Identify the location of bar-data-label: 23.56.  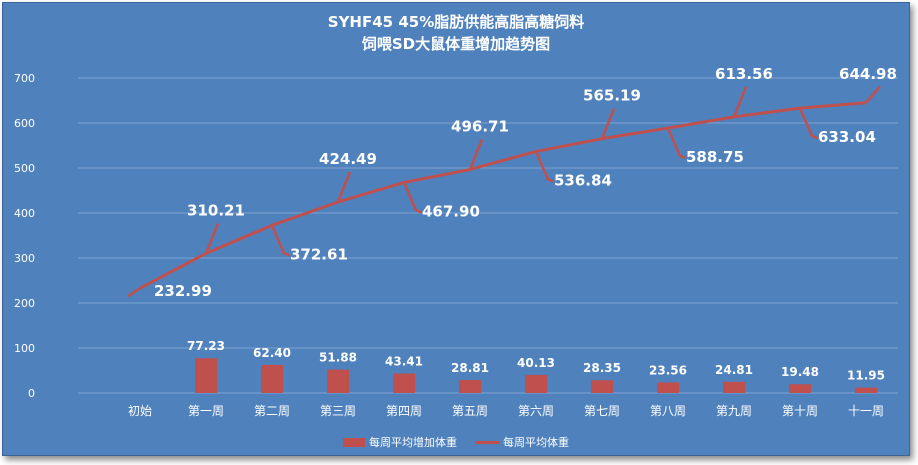
(668, 370).